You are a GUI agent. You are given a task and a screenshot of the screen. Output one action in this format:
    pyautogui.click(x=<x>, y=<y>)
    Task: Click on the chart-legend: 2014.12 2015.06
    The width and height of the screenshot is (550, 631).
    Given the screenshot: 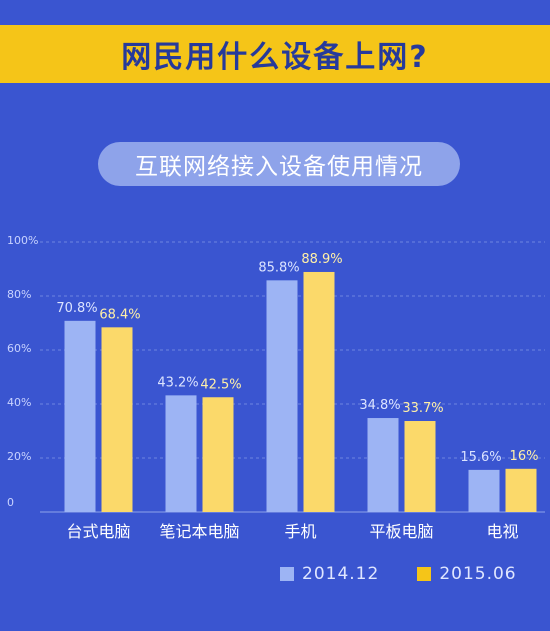 What is the action you would take?
    pyautogui.click(x=412, y=574)
    